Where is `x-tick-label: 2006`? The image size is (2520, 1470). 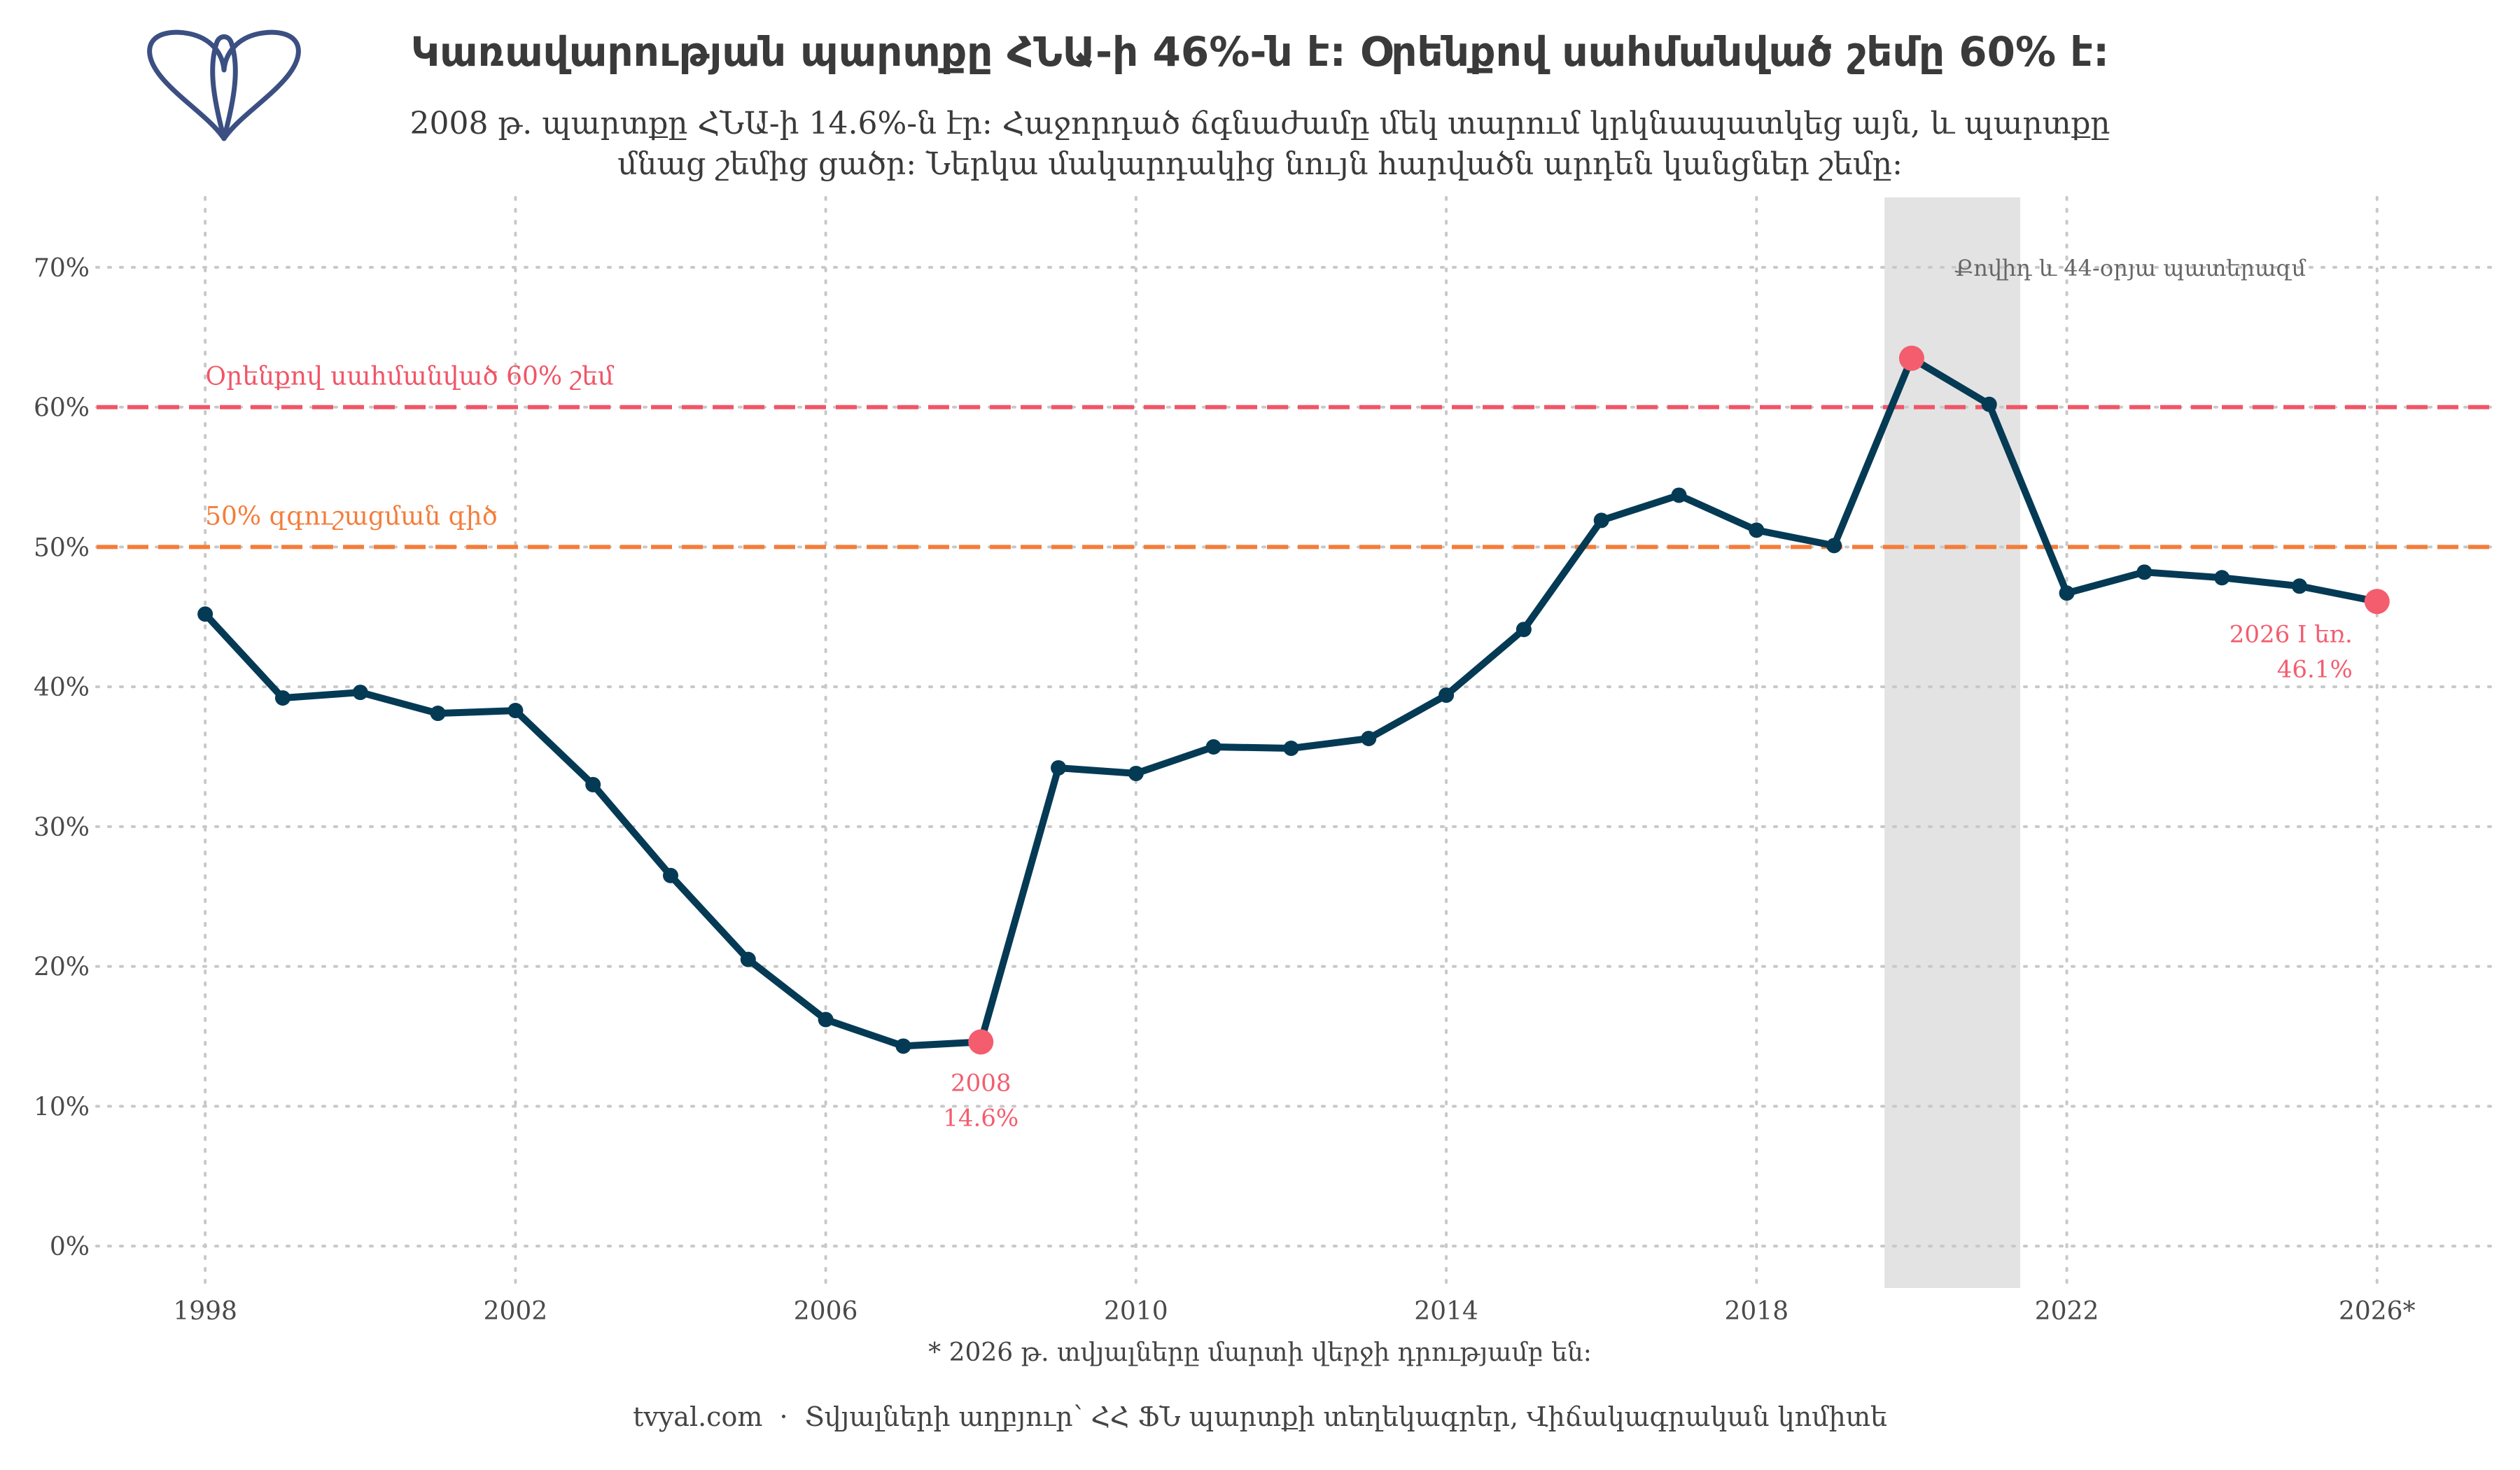 x-tick-label: 2006 is located at coordinates (826, 1311).